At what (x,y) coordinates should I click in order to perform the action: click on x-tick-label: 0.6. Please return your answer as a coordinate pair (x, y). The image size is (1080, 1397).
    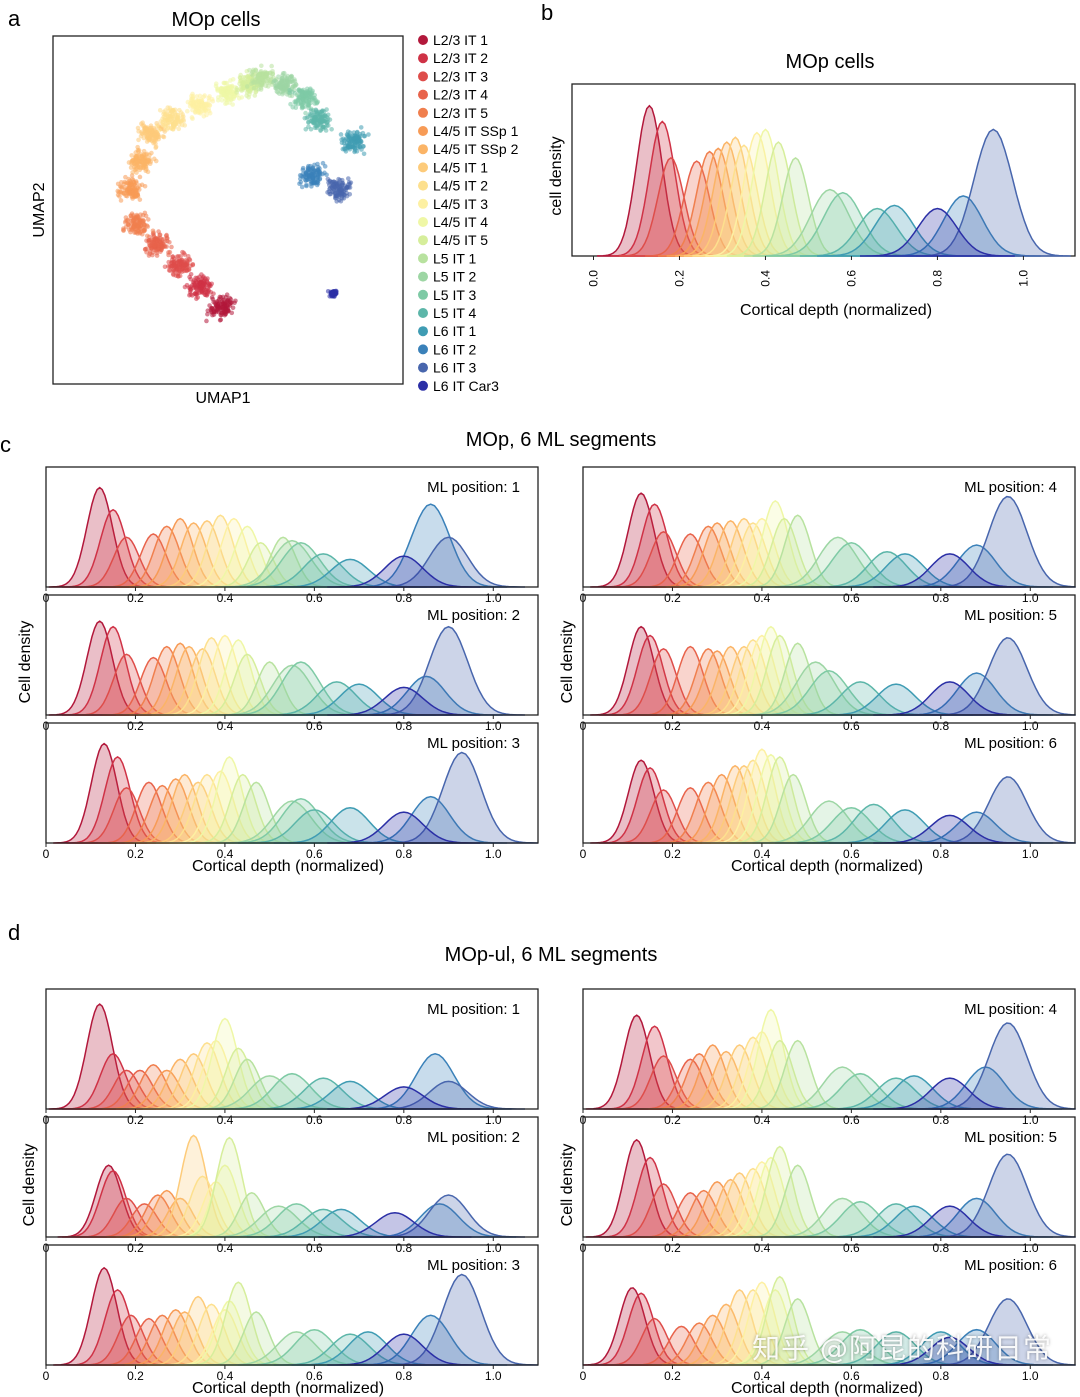
    Looking at the image, I should click on (314, 726).